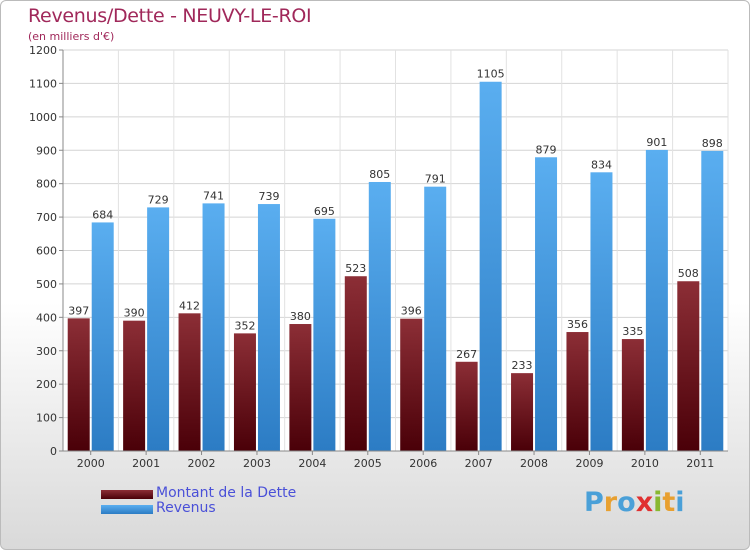 The width and height of the screenshot is (750, 550). Describe the element at coordinates (127, 509) in the screenshot. I see `legend-swatch-revenus` at that location.